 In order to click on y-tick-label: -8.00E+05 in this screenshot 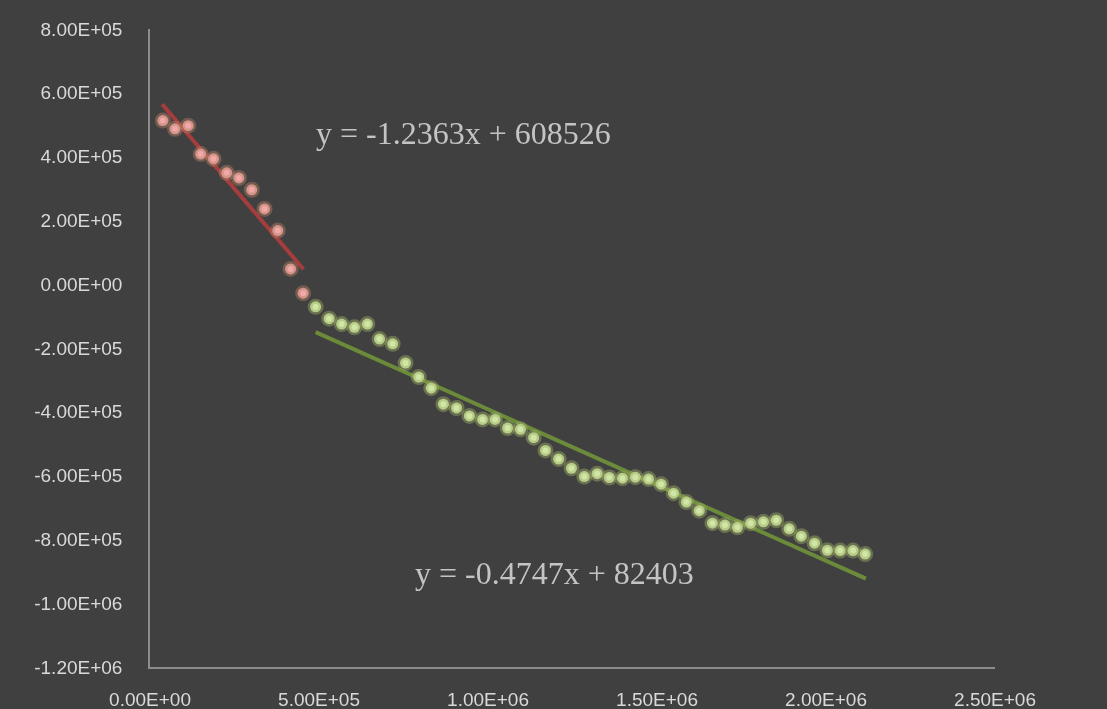, I will do `click(78, 540)`.